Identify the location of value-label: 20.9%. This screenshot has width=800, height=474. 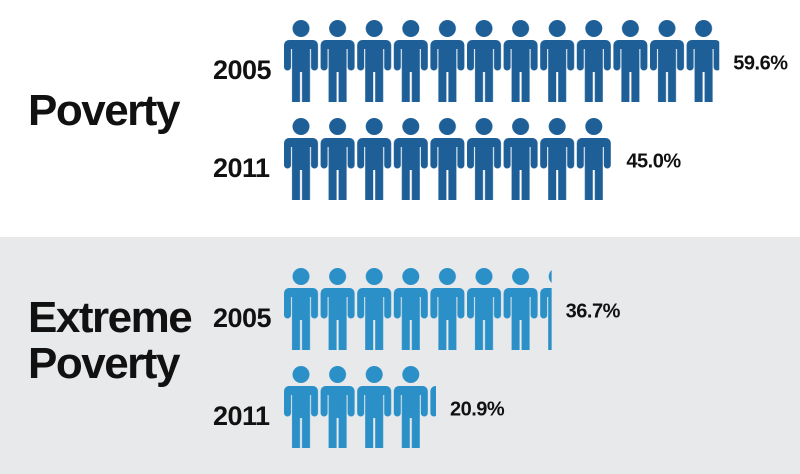
(477, 409).